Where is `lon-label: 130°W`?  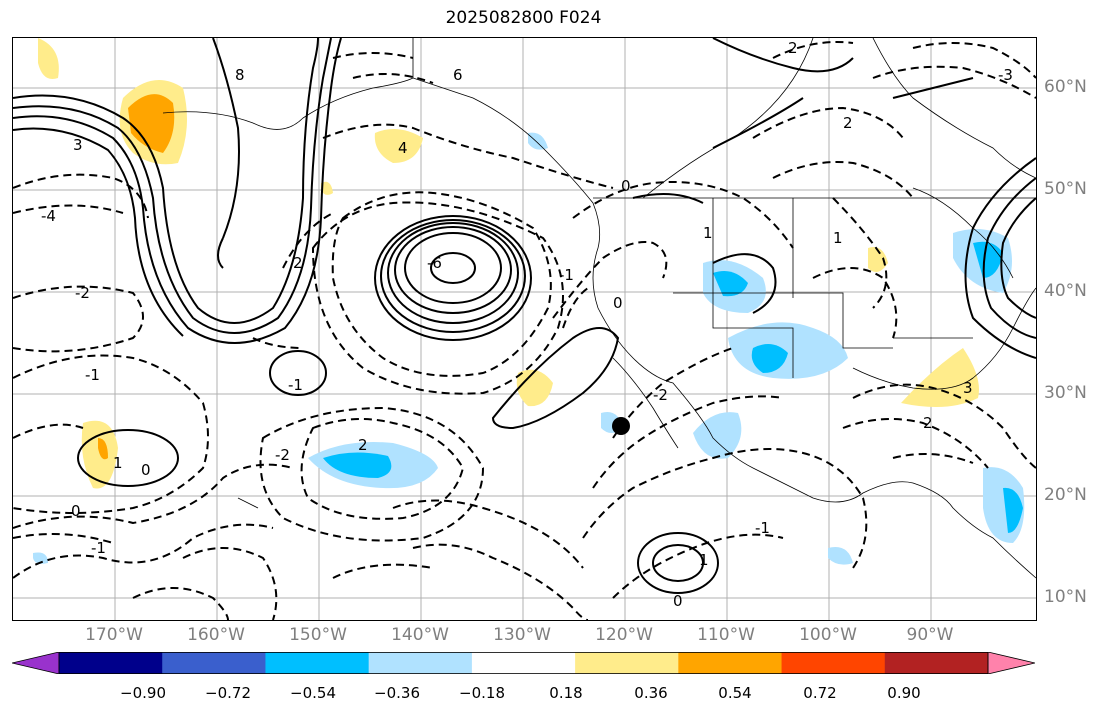
lon-label: 130°W is located at coordinates (522, 635).